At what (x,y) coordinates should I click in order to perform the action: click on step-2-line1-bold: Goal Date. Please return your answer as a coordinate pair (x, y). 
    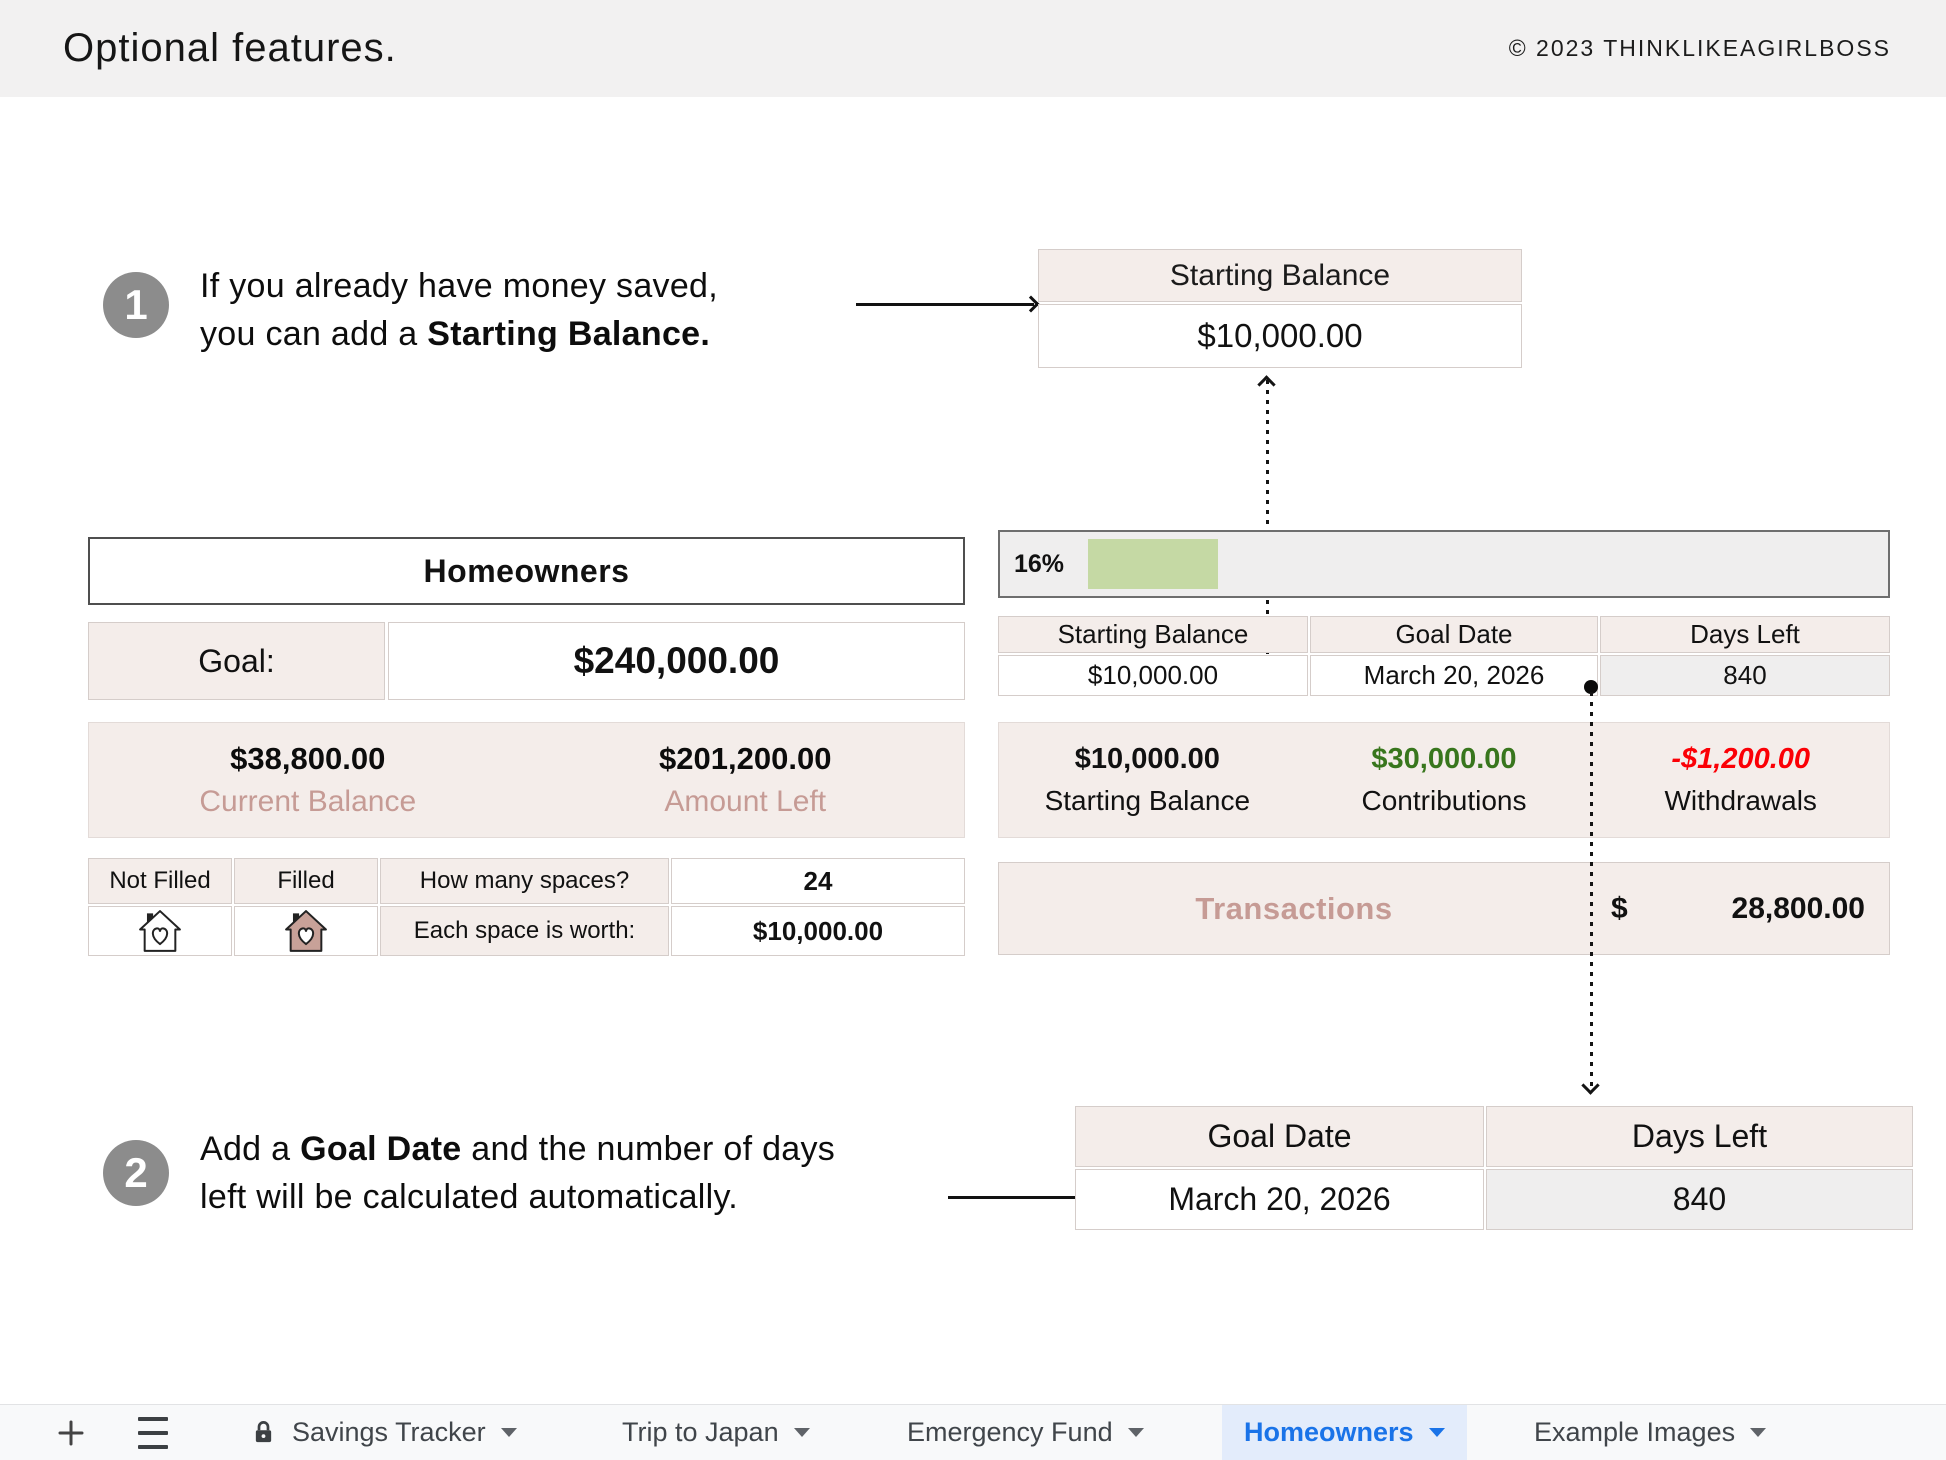
    Looking at the image, I should click on (381, 1149).